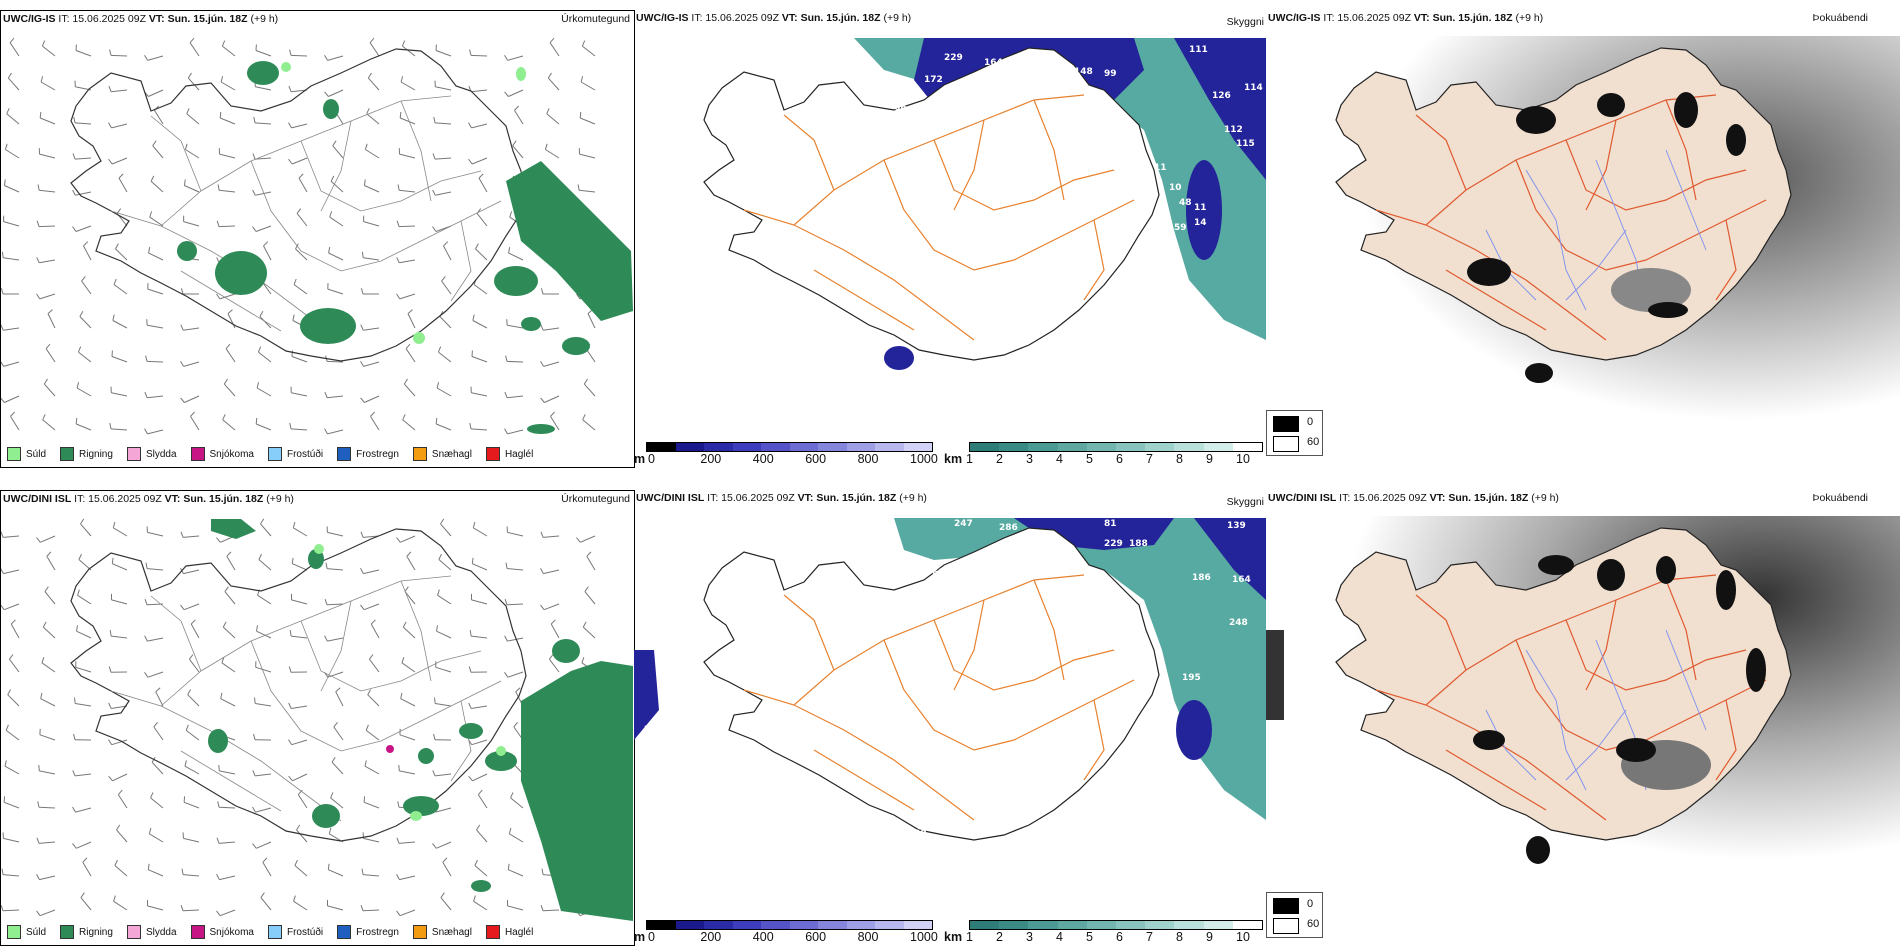 Image resolution: width=1900 pixels, height=950 pixels. Describe the element at coordinates (1180, 788) in the screenshot. I see `cloud-base-label: 63` at that location.